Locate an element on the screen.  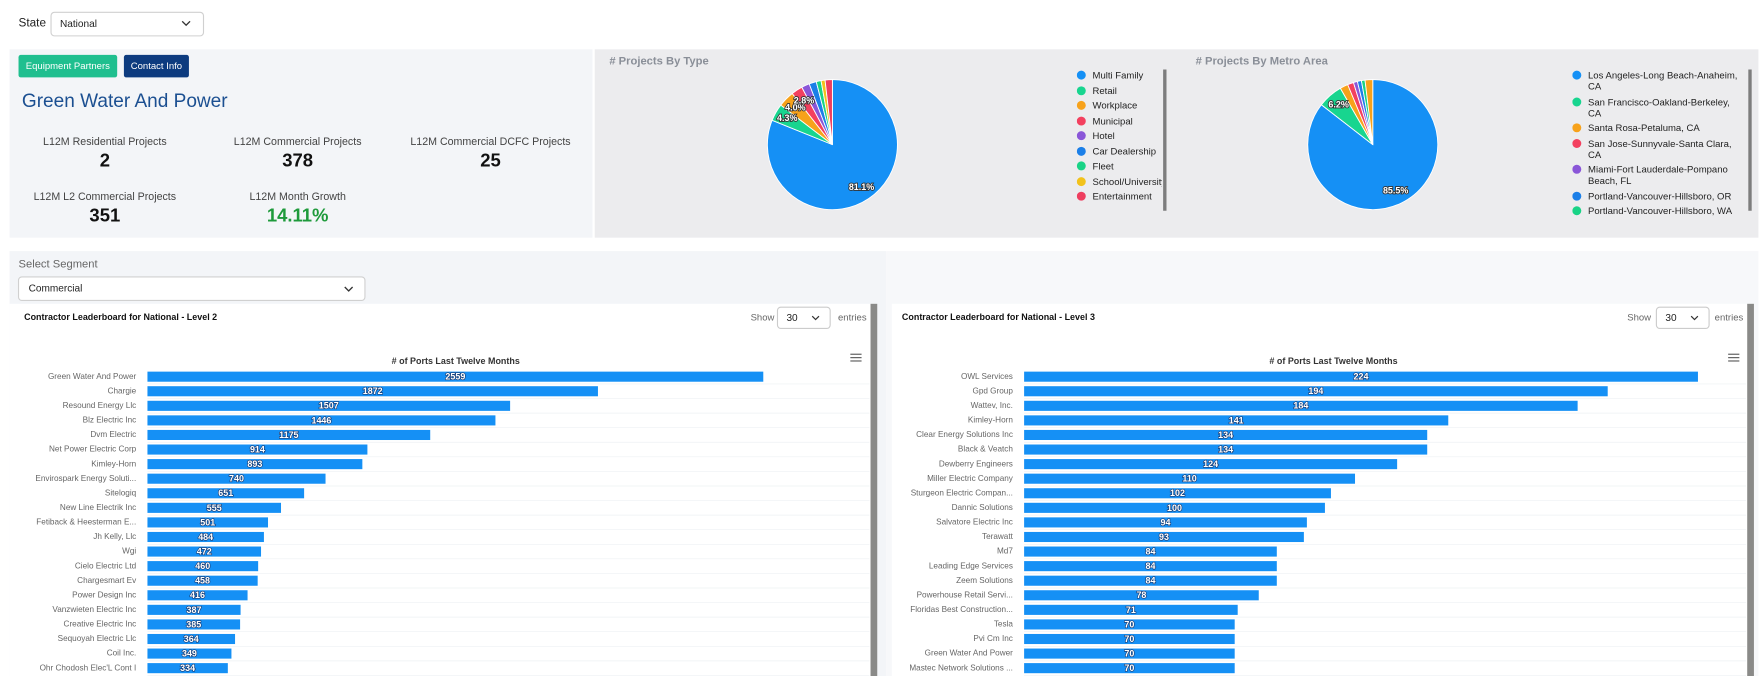
legend-text: San Francisco-Oakland-Berkeley, CA is located at coordinates (1659, 107).